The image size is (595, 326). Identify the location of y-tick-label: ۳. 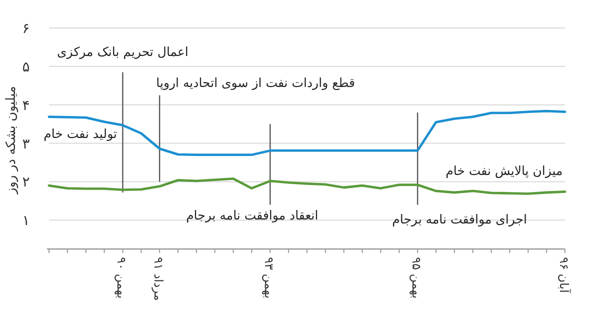
(26, 144).